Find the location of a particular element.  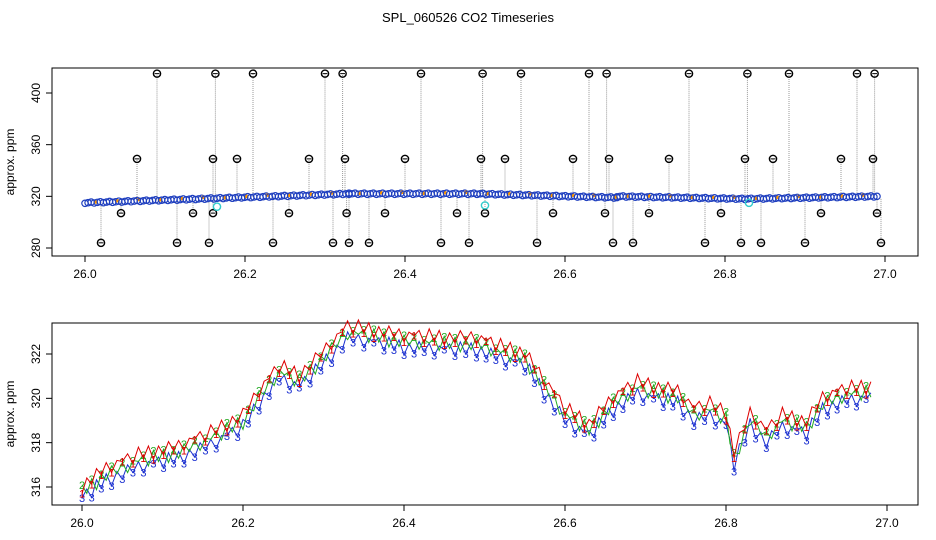

y-tick-label: 400 is located at coordinates (36, 93).